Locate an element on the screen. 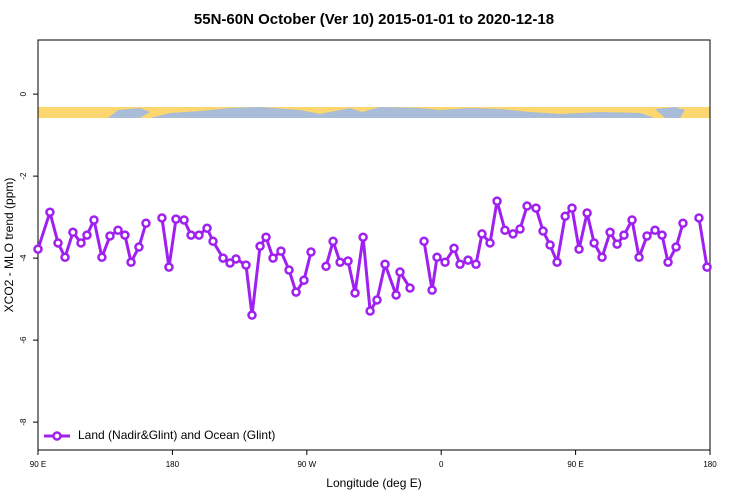 The width and height of the screenshot is (750, 500). x-tick-label: 0 is located at coordinates (441, 464).